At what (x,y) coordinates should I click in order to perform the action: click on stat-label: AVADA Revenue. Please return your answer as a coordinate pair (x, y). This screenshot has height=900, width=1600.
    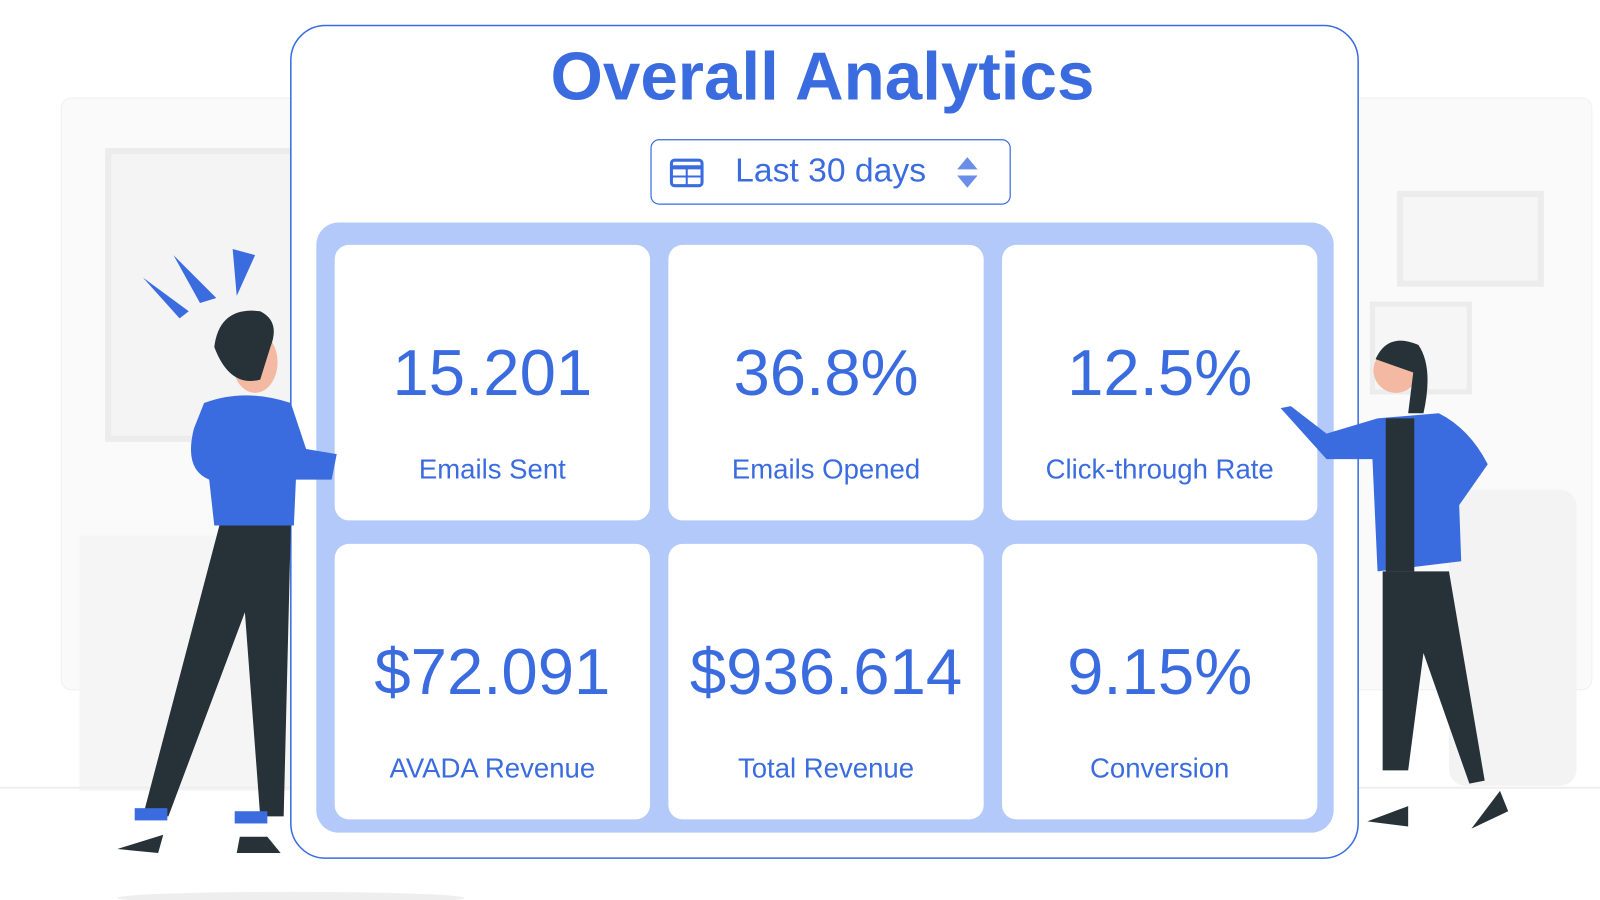
    Looking at the image, I should click on (492, 768).